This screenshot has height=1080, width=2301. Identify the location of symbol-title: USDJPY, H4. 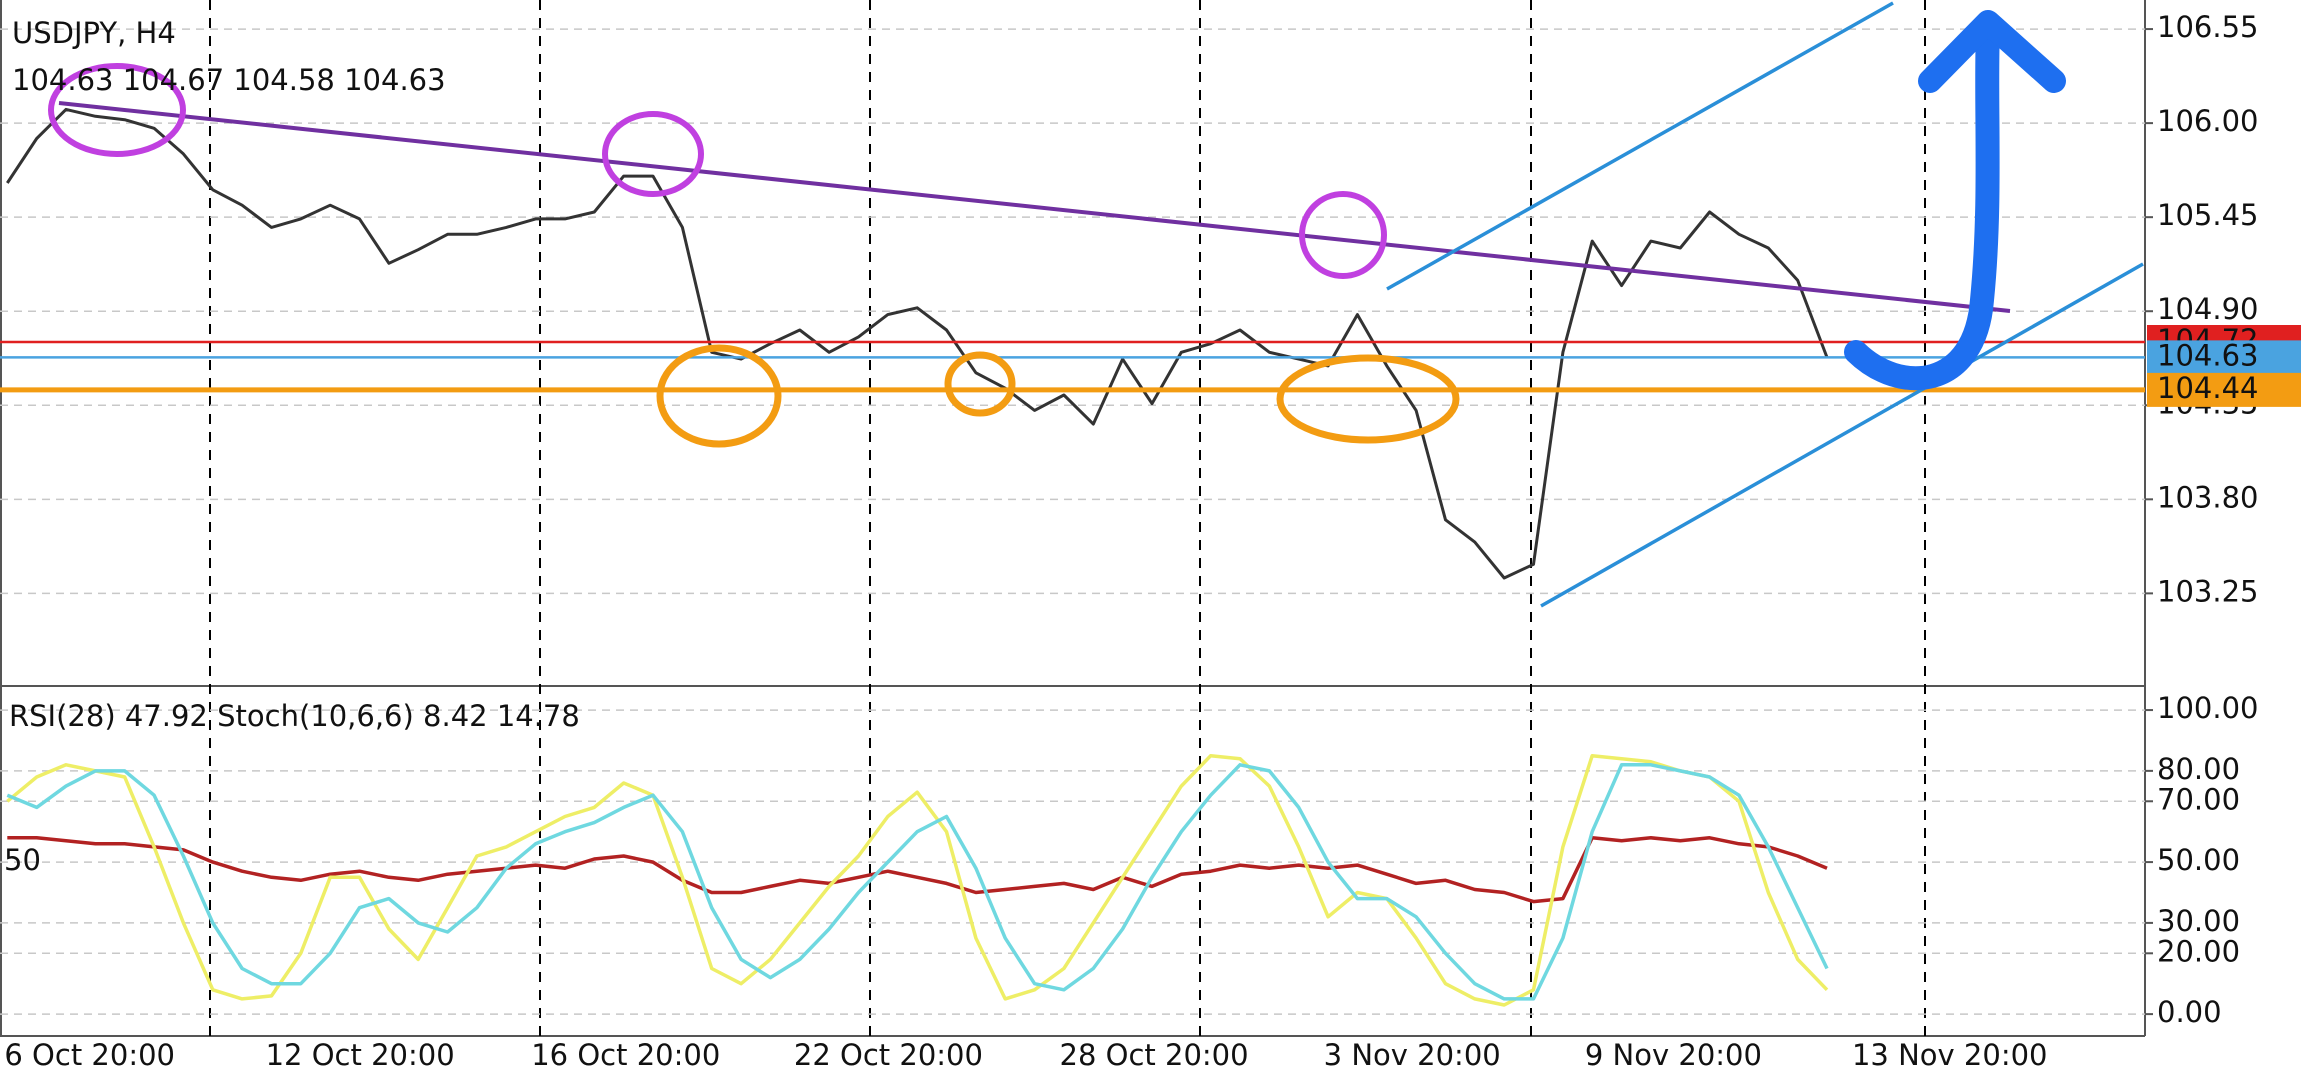
(94, 33).